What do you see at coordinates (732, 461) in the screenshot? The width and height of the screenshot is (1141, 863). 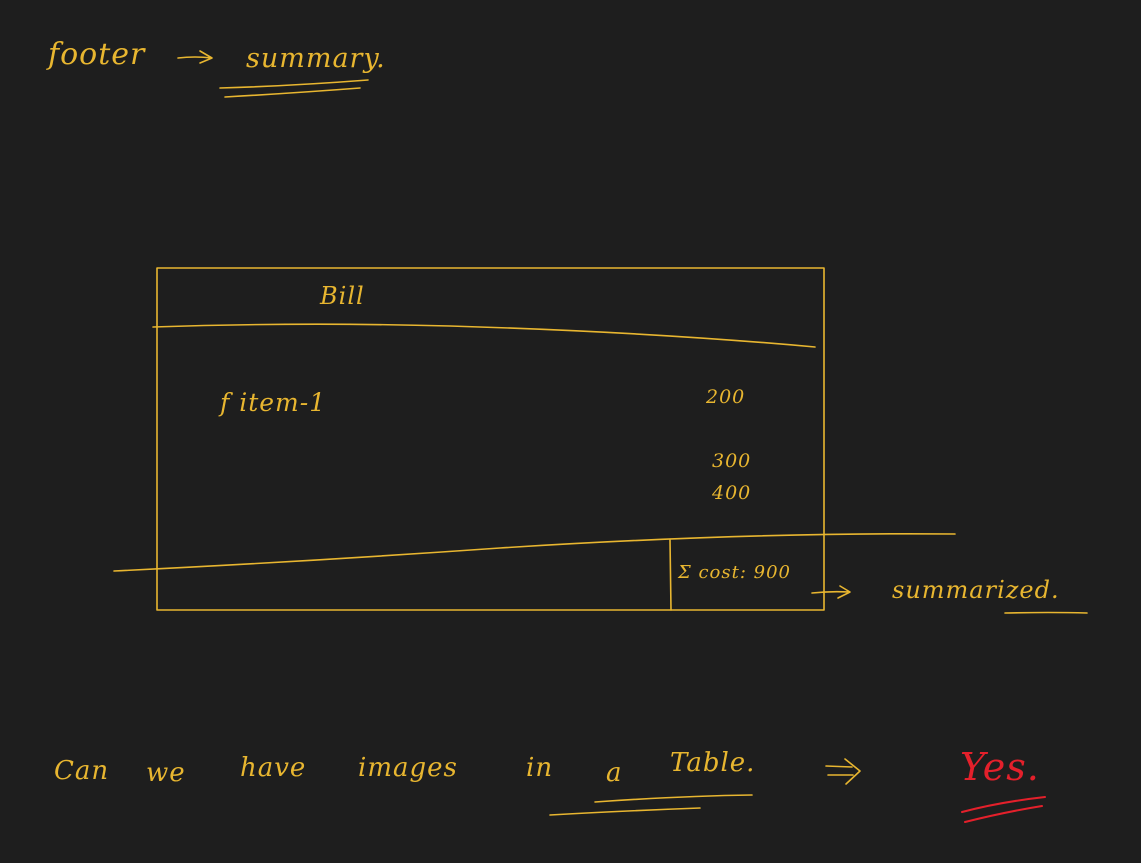 I see `bill-amount-2: 300` at bounding box center [732, 461].